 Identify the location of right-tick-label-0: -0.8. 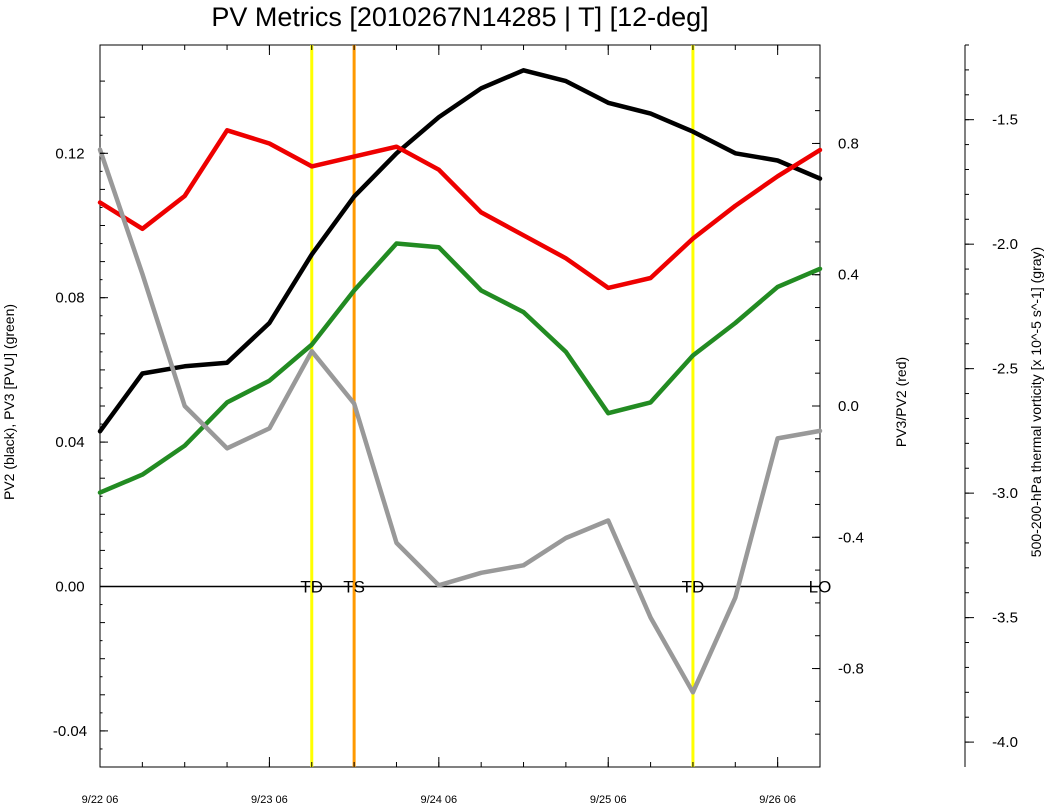
(851, 669).